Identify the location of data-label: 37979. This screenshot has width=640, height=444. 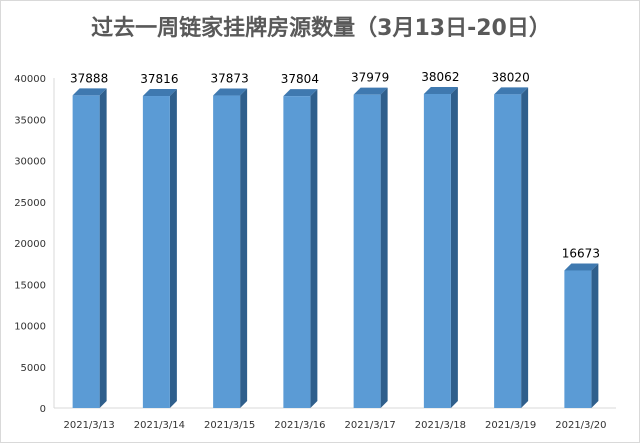
(370, 78).